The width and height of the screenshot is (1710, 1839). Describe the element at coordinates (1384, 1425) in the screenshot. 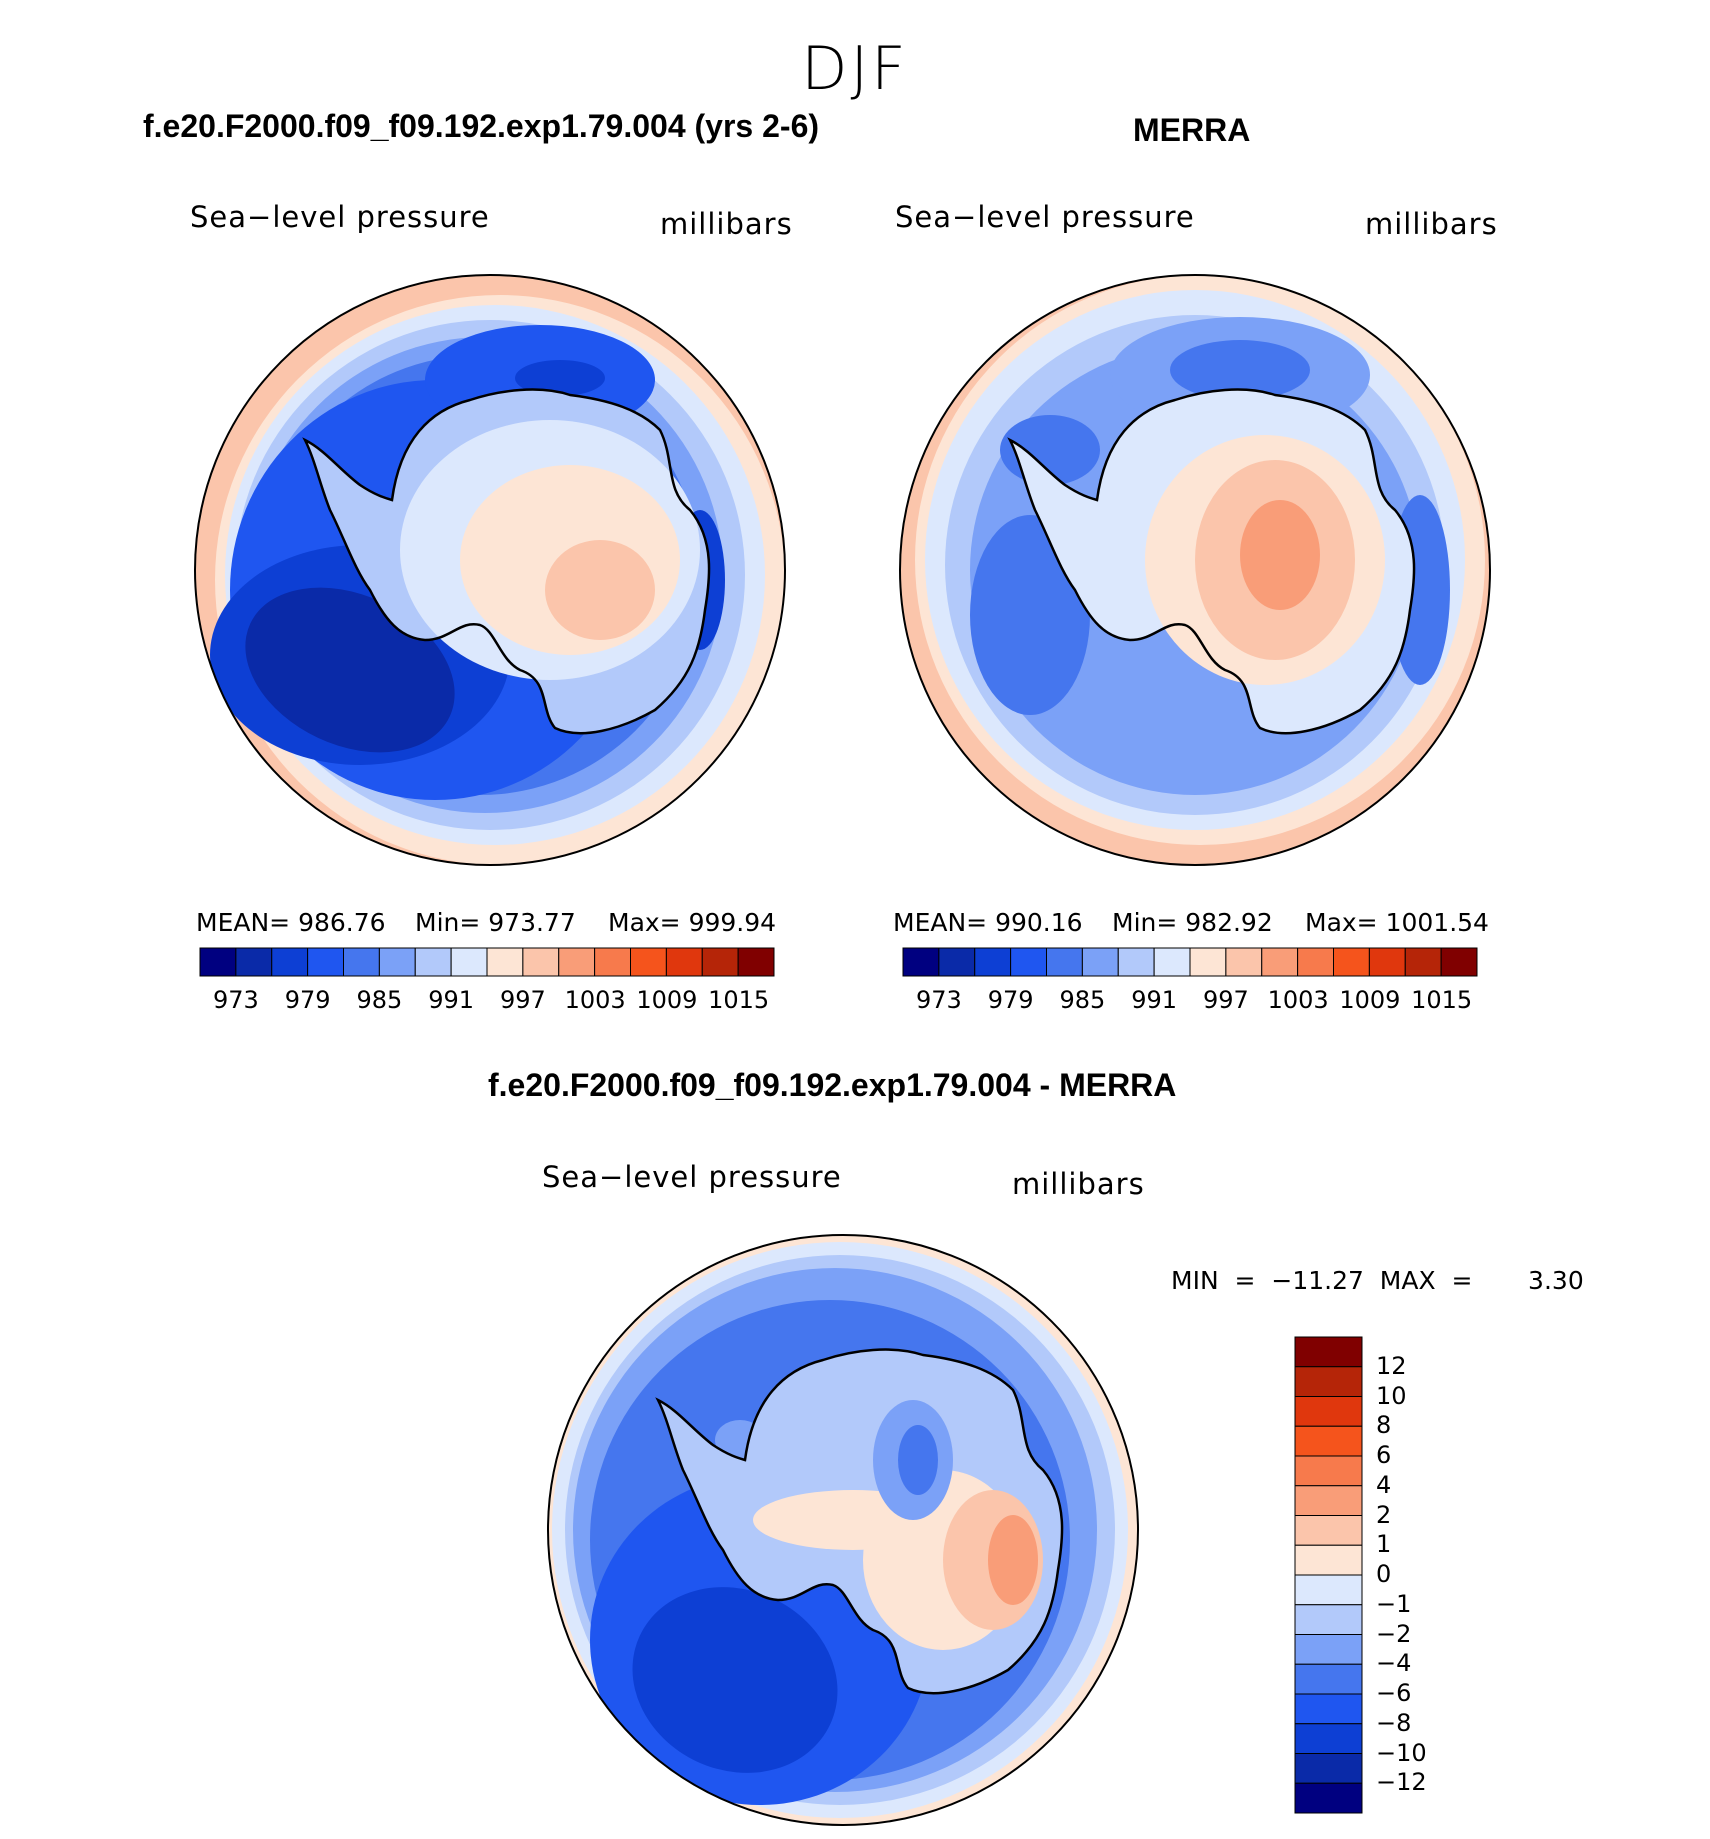

I see `diff-colorbar-tick-label: 8` at that location.